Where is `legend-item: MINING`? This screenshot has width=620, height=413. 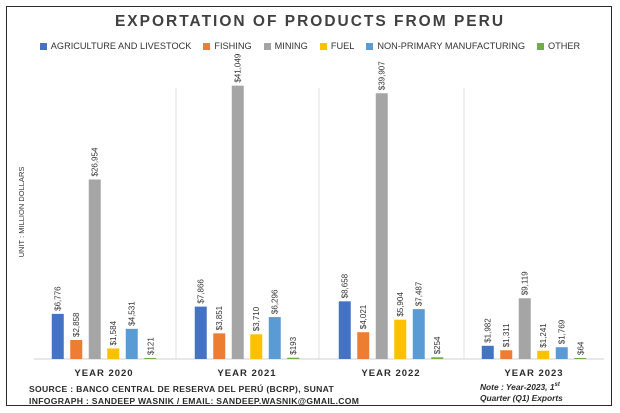 legend-item: MINING is located at coordinates (285, 46).